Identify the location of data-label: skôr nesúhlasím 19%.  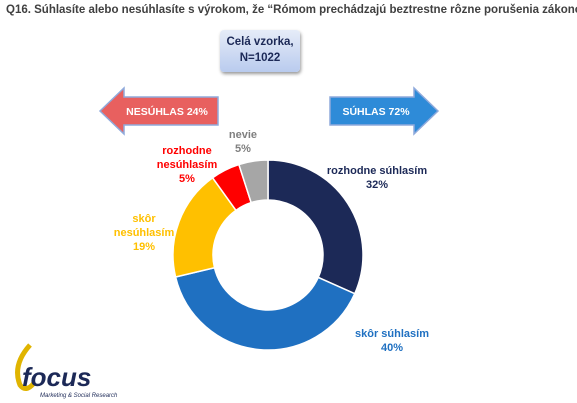
(144, 233).